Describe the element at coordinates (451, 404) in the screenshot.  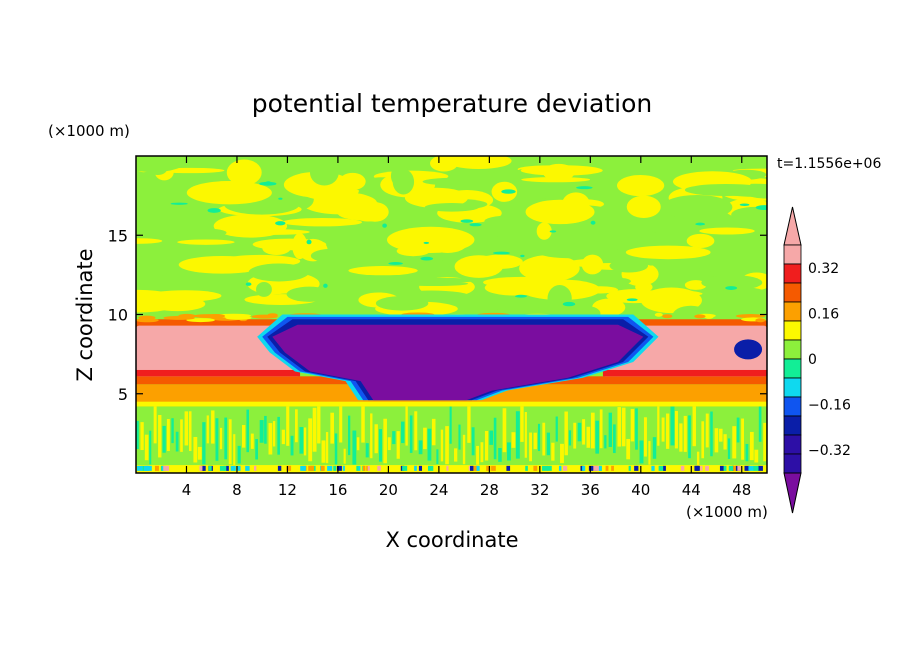
I see `lime-layer` at that location.